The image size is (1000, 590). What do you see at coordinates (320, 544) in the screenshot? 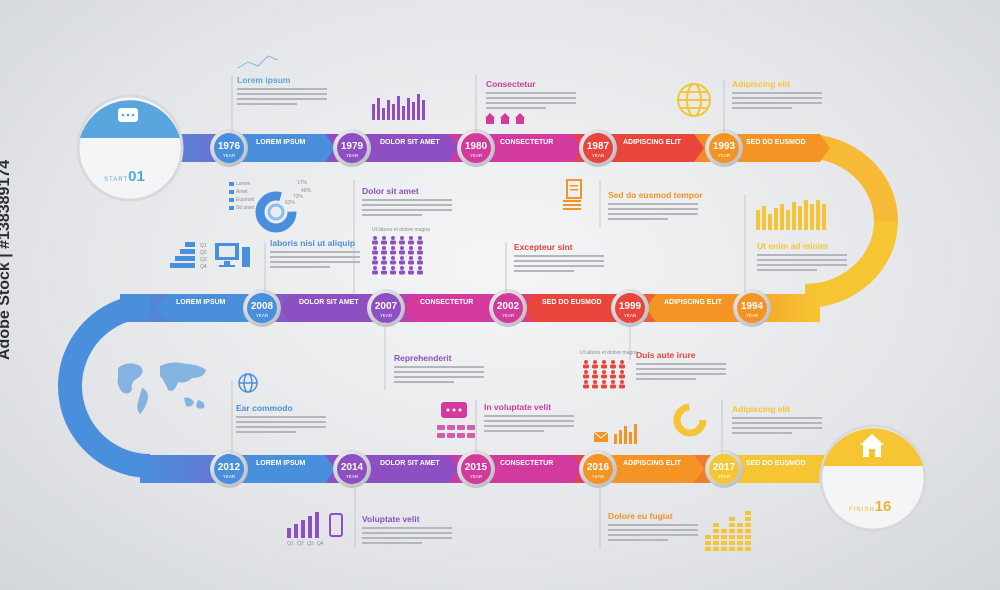
I see `phone-chart-q4: Q4` at bounding box center [320, 544].